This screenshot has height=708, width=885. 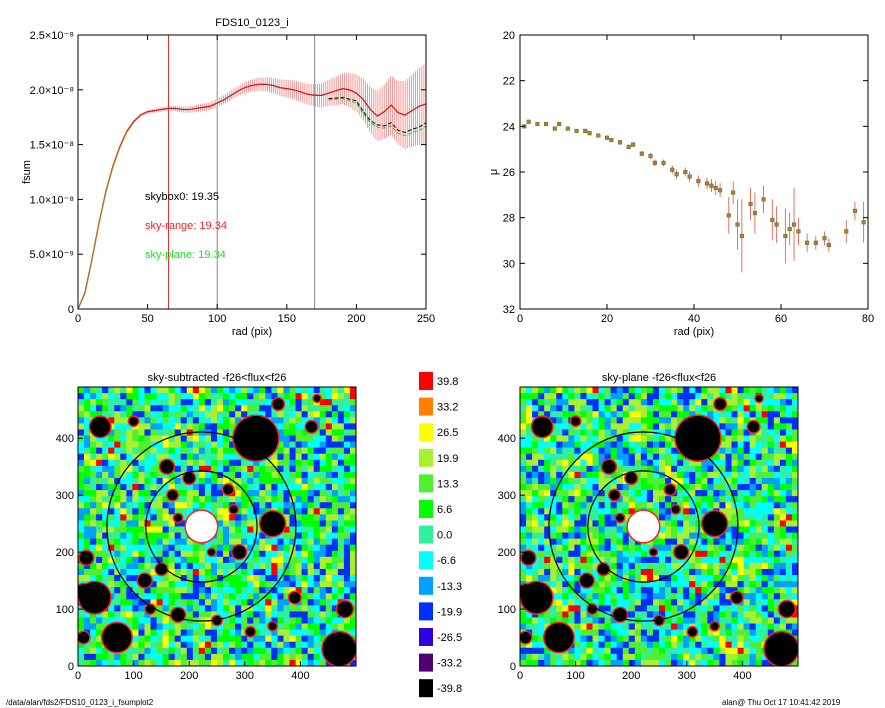 I want to click on masked-source, so click(x=620, y=615).